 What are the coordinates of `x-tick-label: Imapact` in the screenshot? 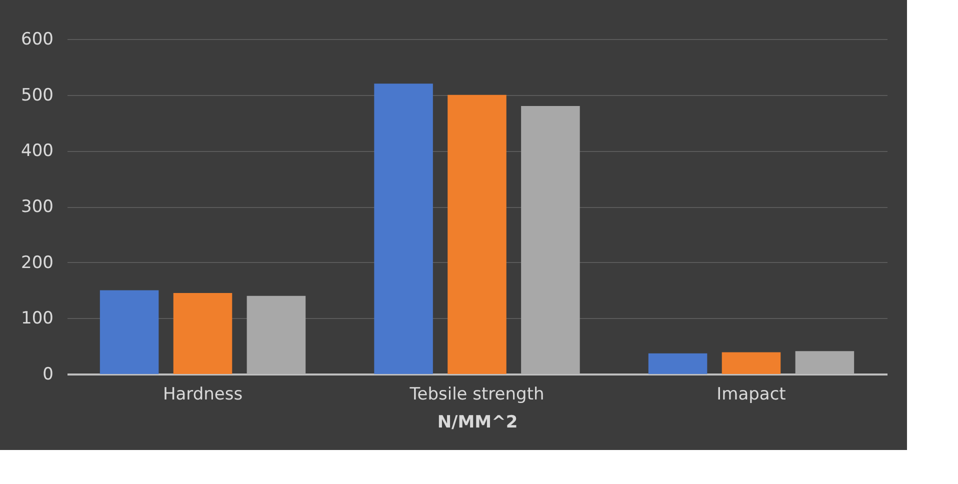 It's located at (751, 394).